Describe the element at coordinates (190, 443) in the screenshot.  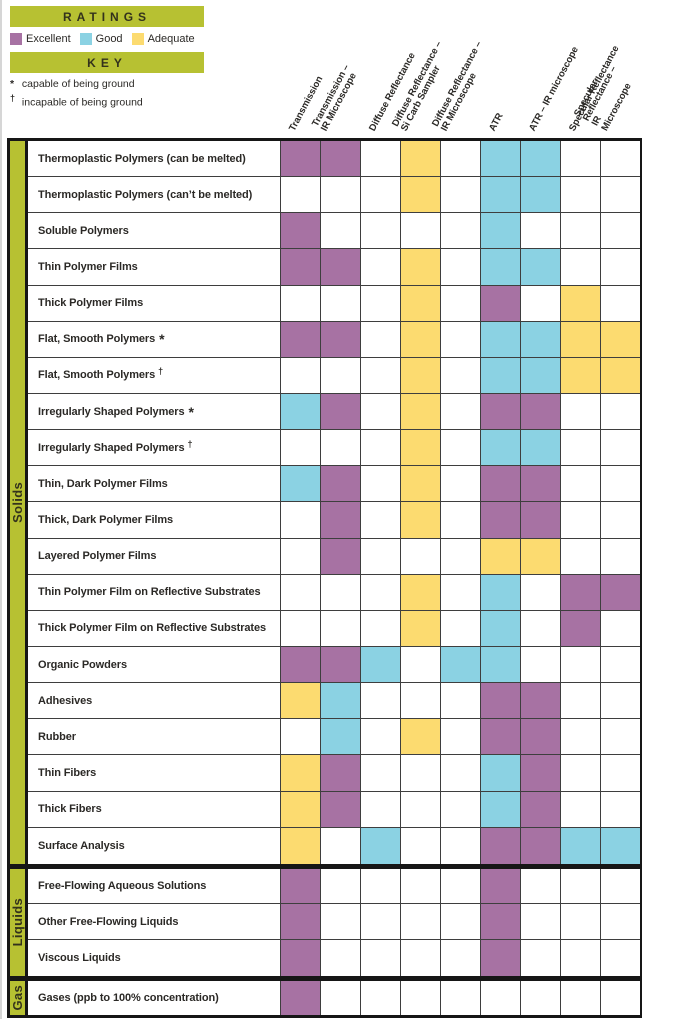
I see `not-groundable-dagger-icon: †` at that location.